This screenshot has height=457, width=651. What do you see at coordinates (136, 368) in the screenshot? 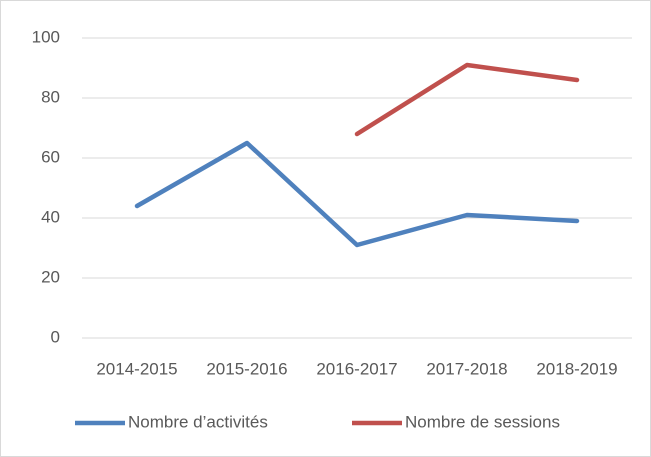
I see `x-tick-label: 2014-2015` at bounding box center [136, 368].